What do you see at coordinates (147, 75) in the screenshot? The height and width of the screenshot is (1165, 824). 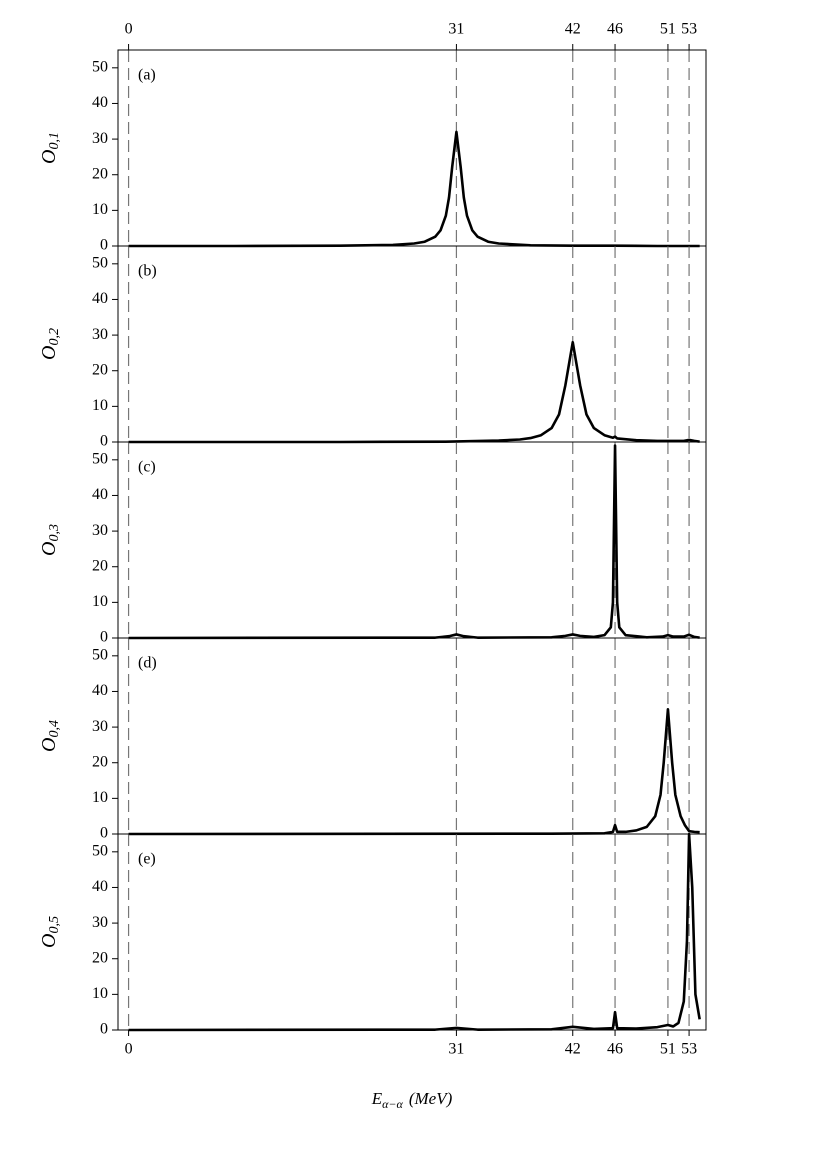 I see `panel-label: (a)` at bounding box center [147, 75].